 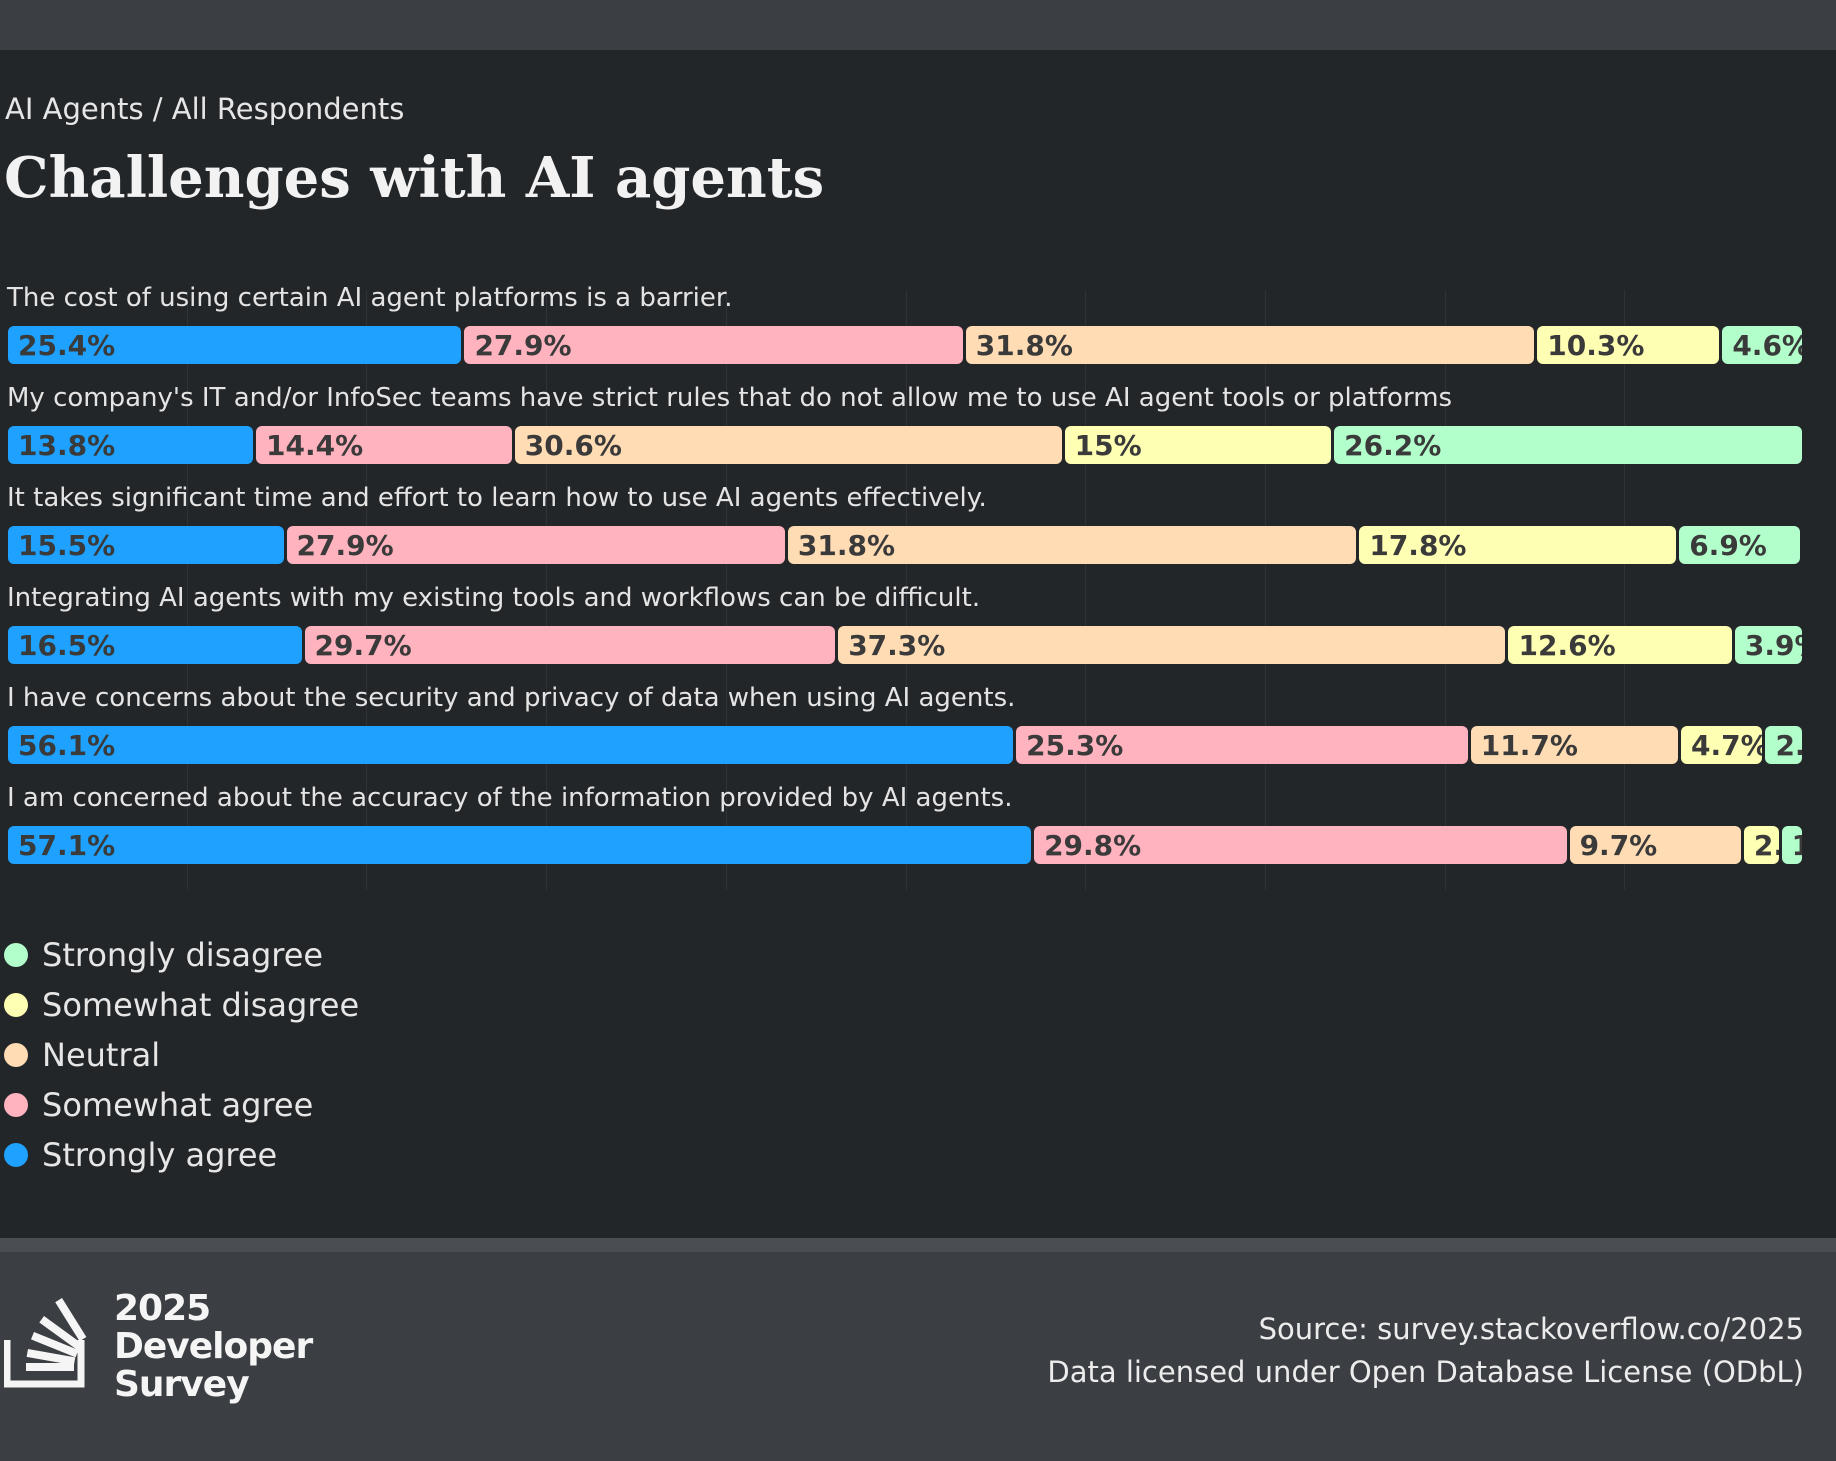 I want to click on bar-segment-strongly-disagree: 1.3%, so click(x=1791, y=845).